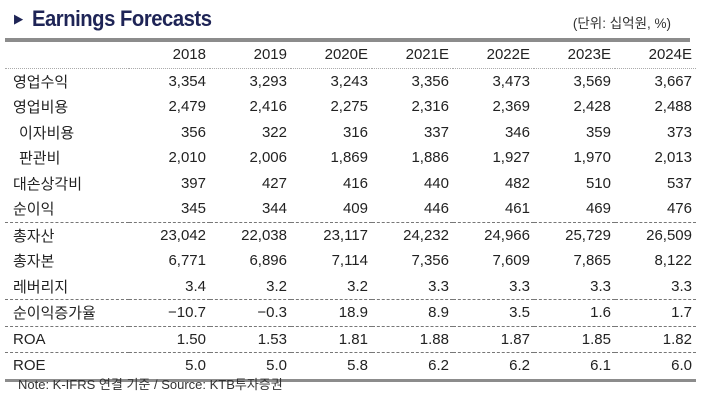 The width and height of the screenshot is (709, 413). Describe the element at coordinates (412, 209) in the screenshot. I see `cell-value: 446` at that location.